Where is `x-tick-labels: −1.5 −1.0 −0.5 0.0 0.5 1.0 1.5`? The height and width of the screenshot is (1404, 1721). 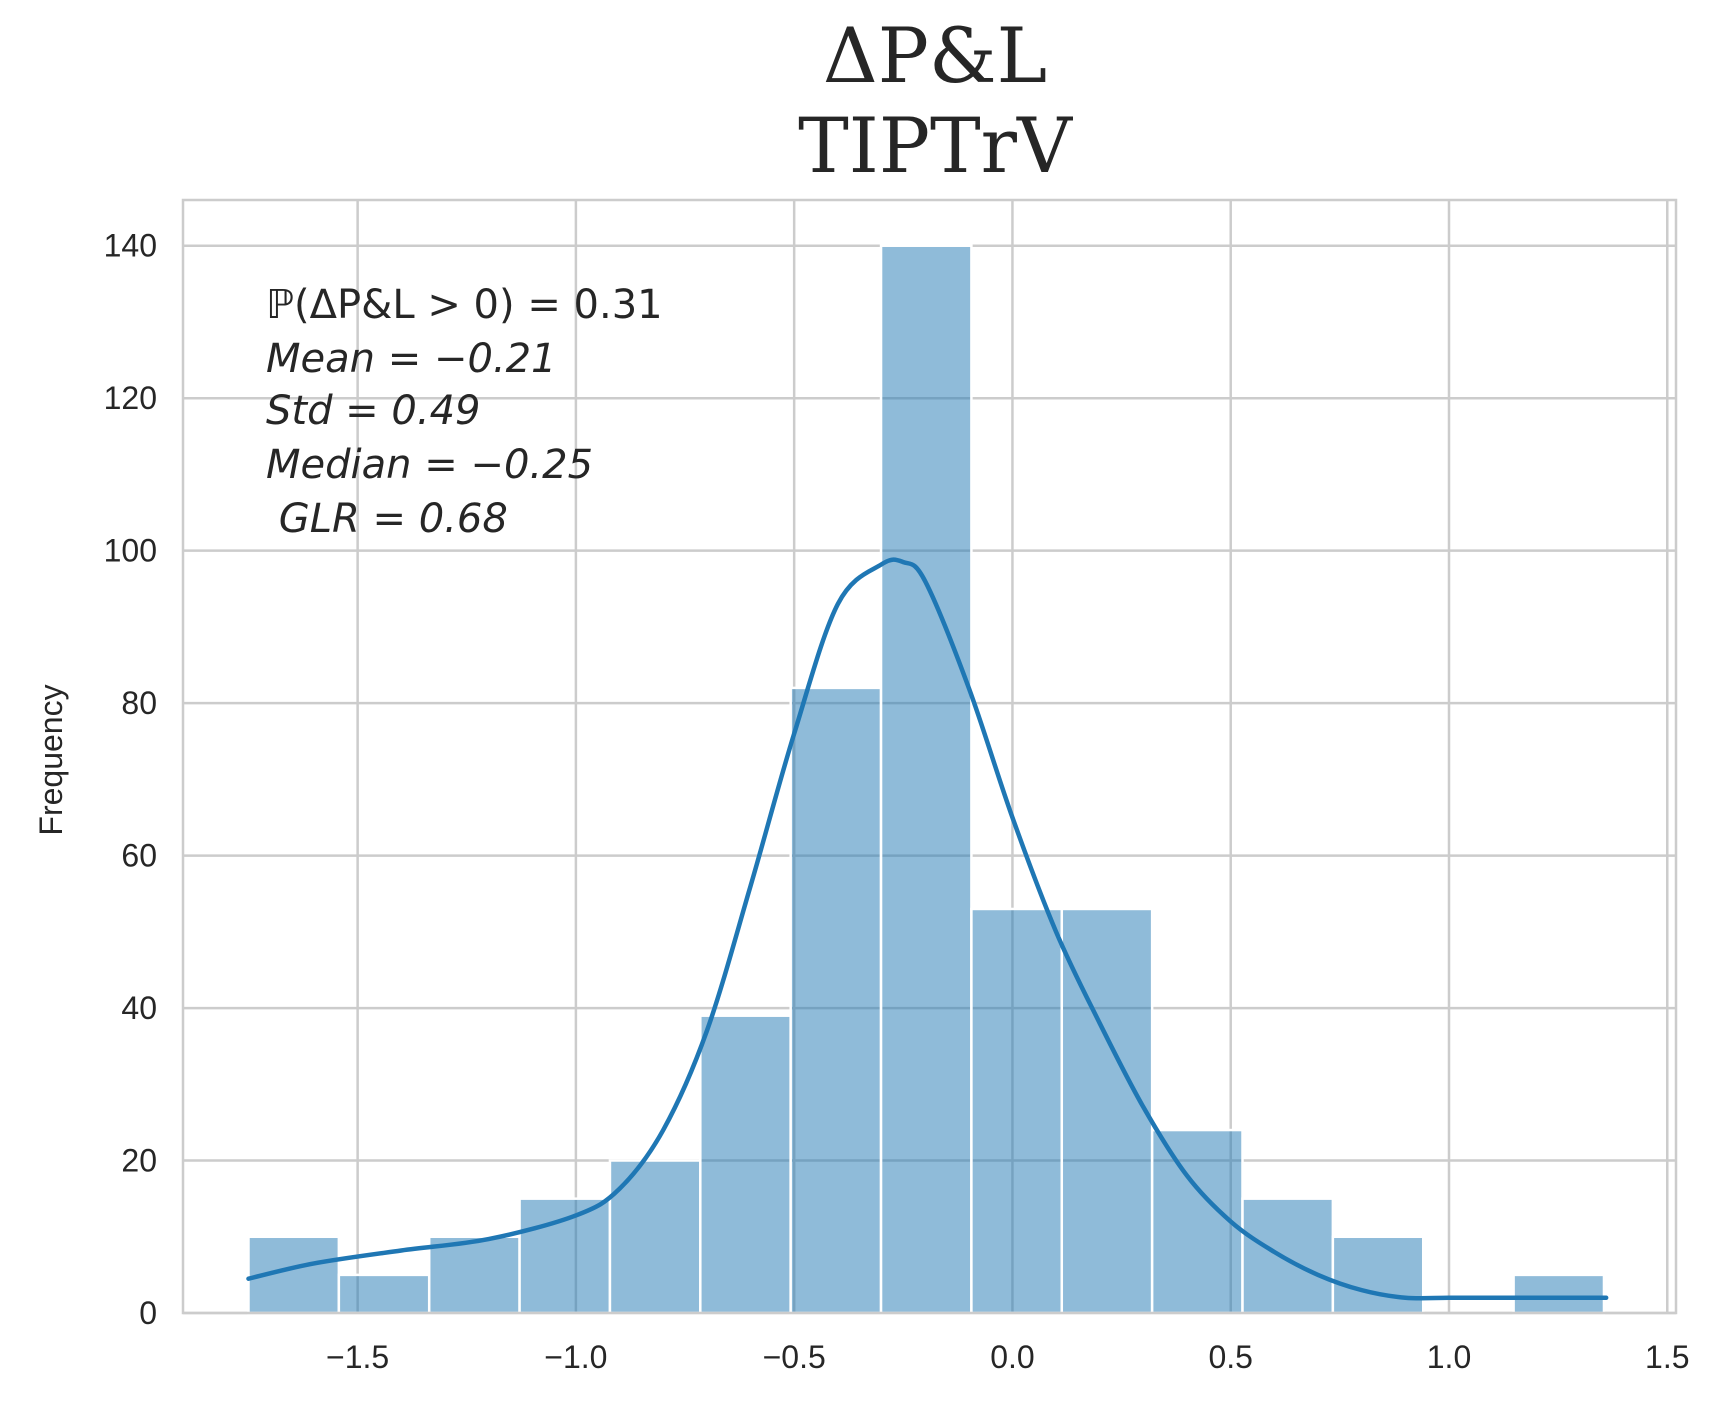 x-tick-labels: −1.5 −1.0 −0.5 0.0 0.5 1.0 1.5 is located at coordinates (1007, 1357).